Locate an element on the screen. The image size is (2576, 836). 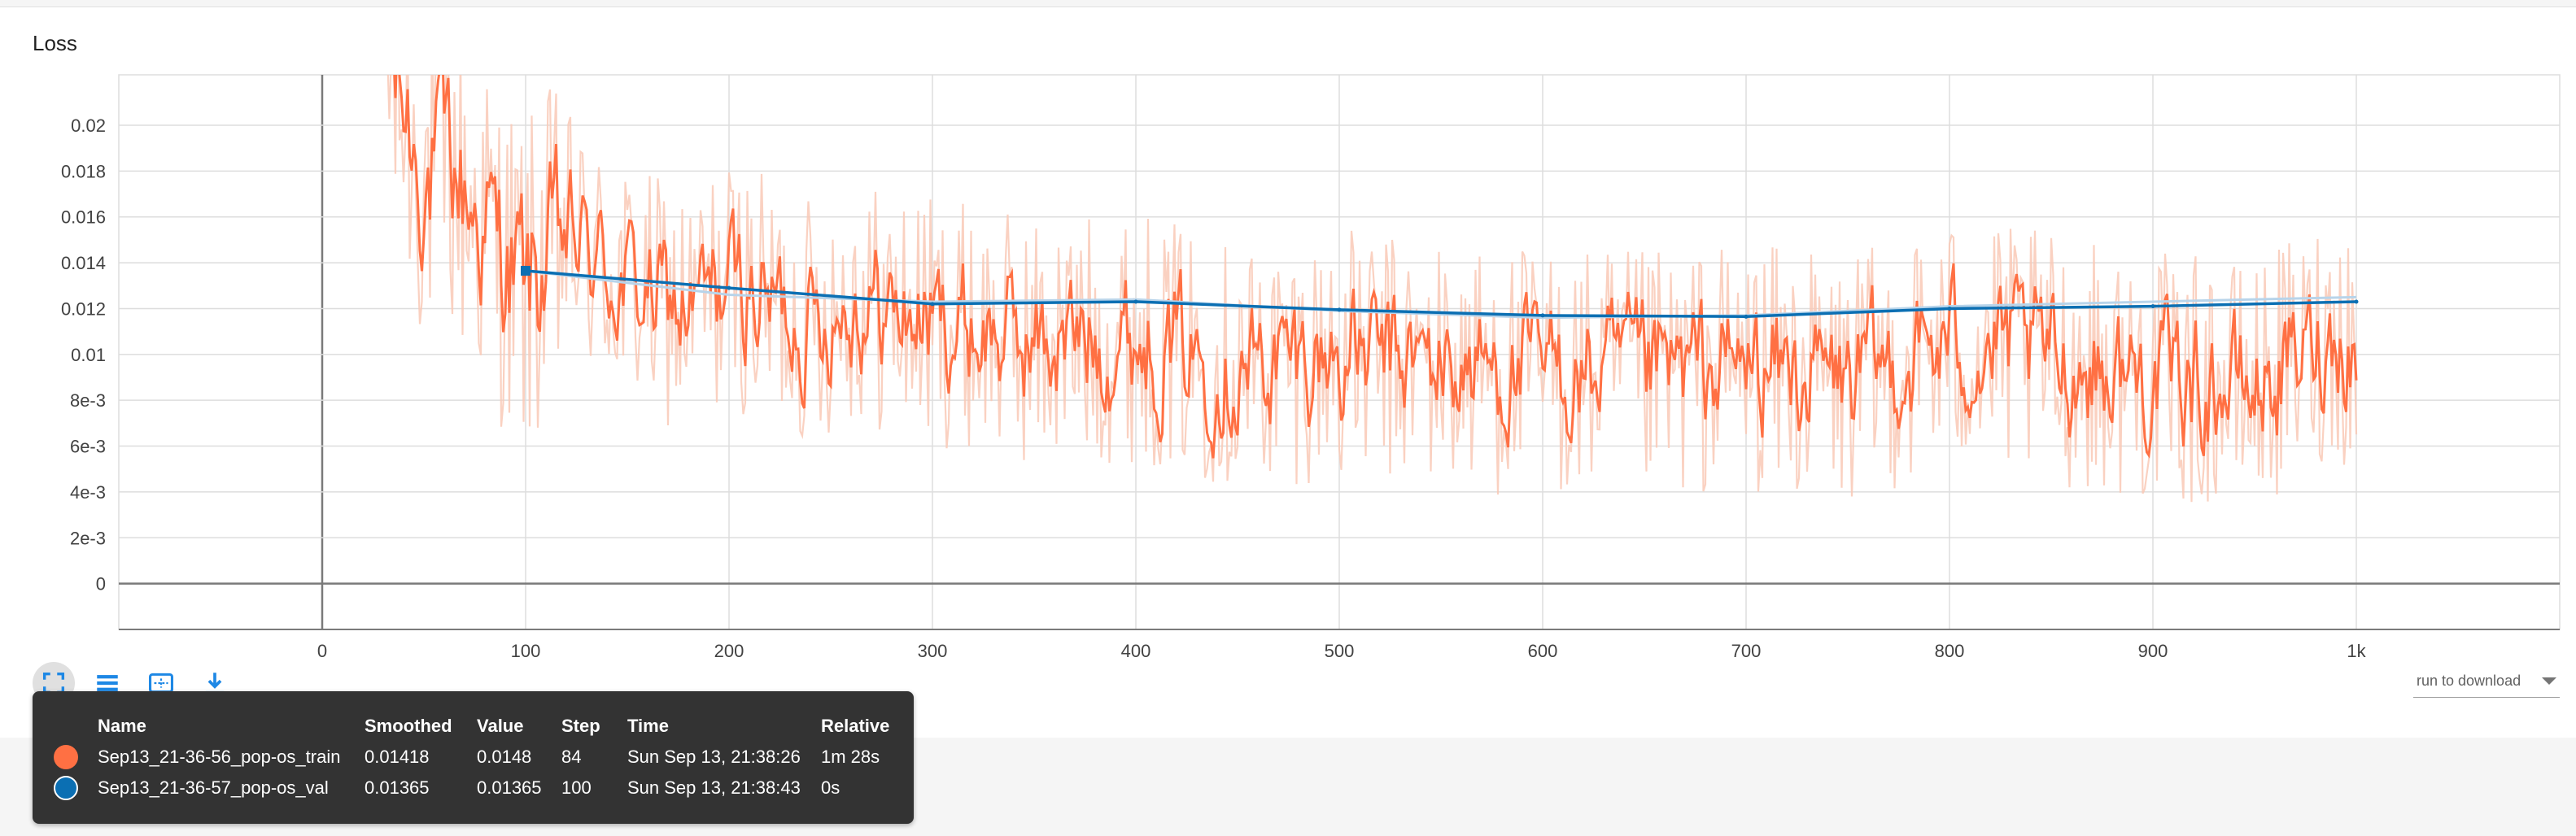
fit-domain-icon is located at coordinates (53, 683).